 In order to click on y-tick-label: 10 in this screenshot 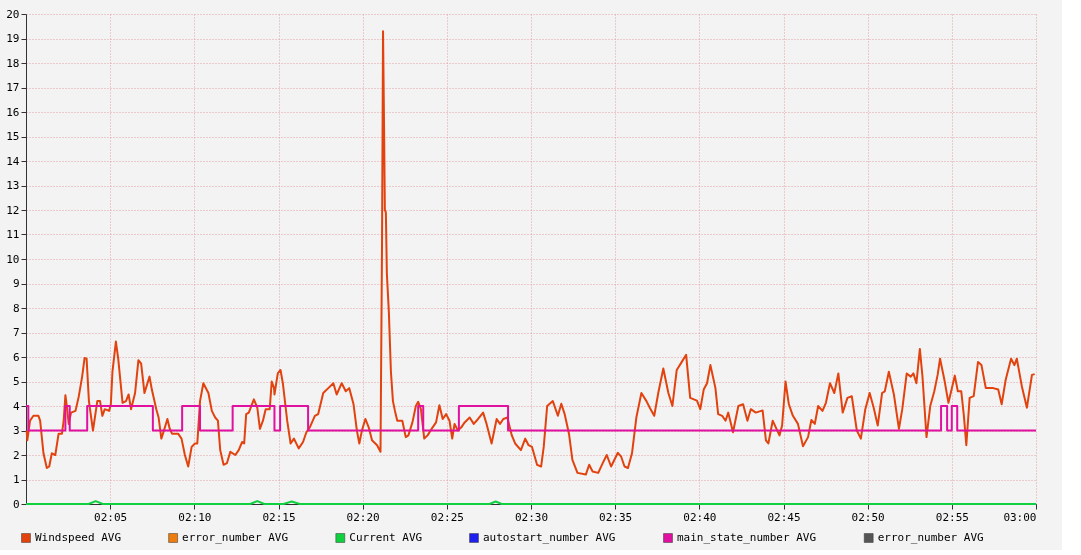, I will do `click(13, 259)`.